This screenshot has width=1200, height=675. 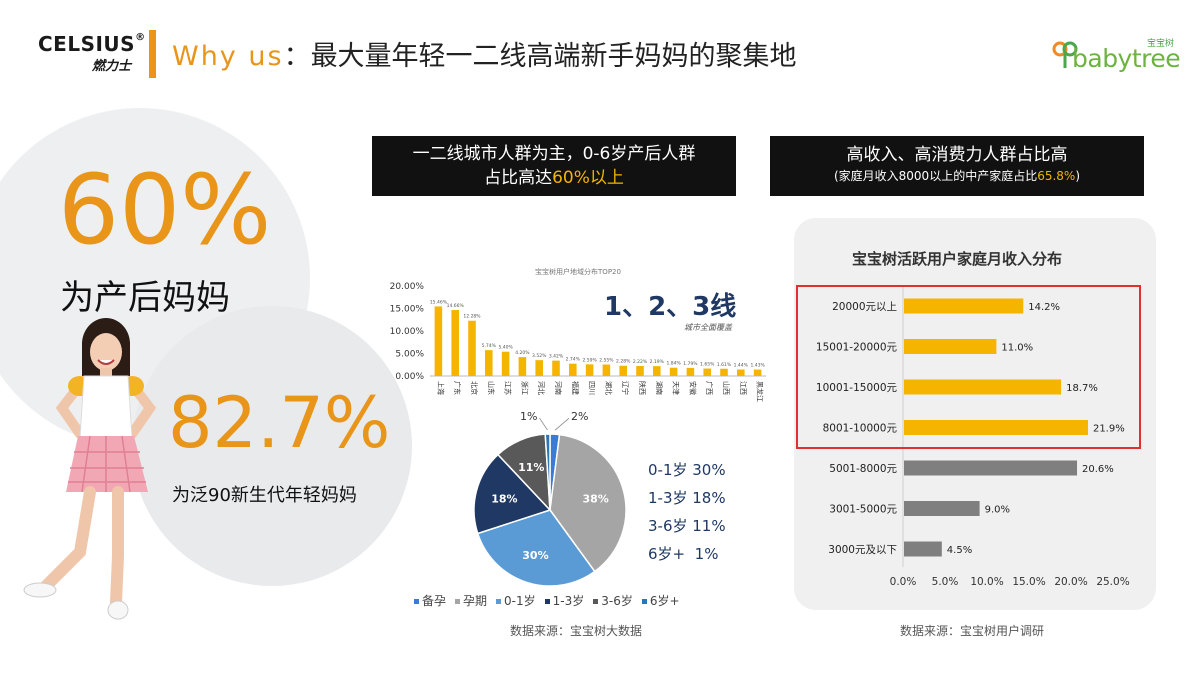 I want to click on age-pie-chart: 2% 38% 30% 18% 11% 1%, so click(x=550, y=498).